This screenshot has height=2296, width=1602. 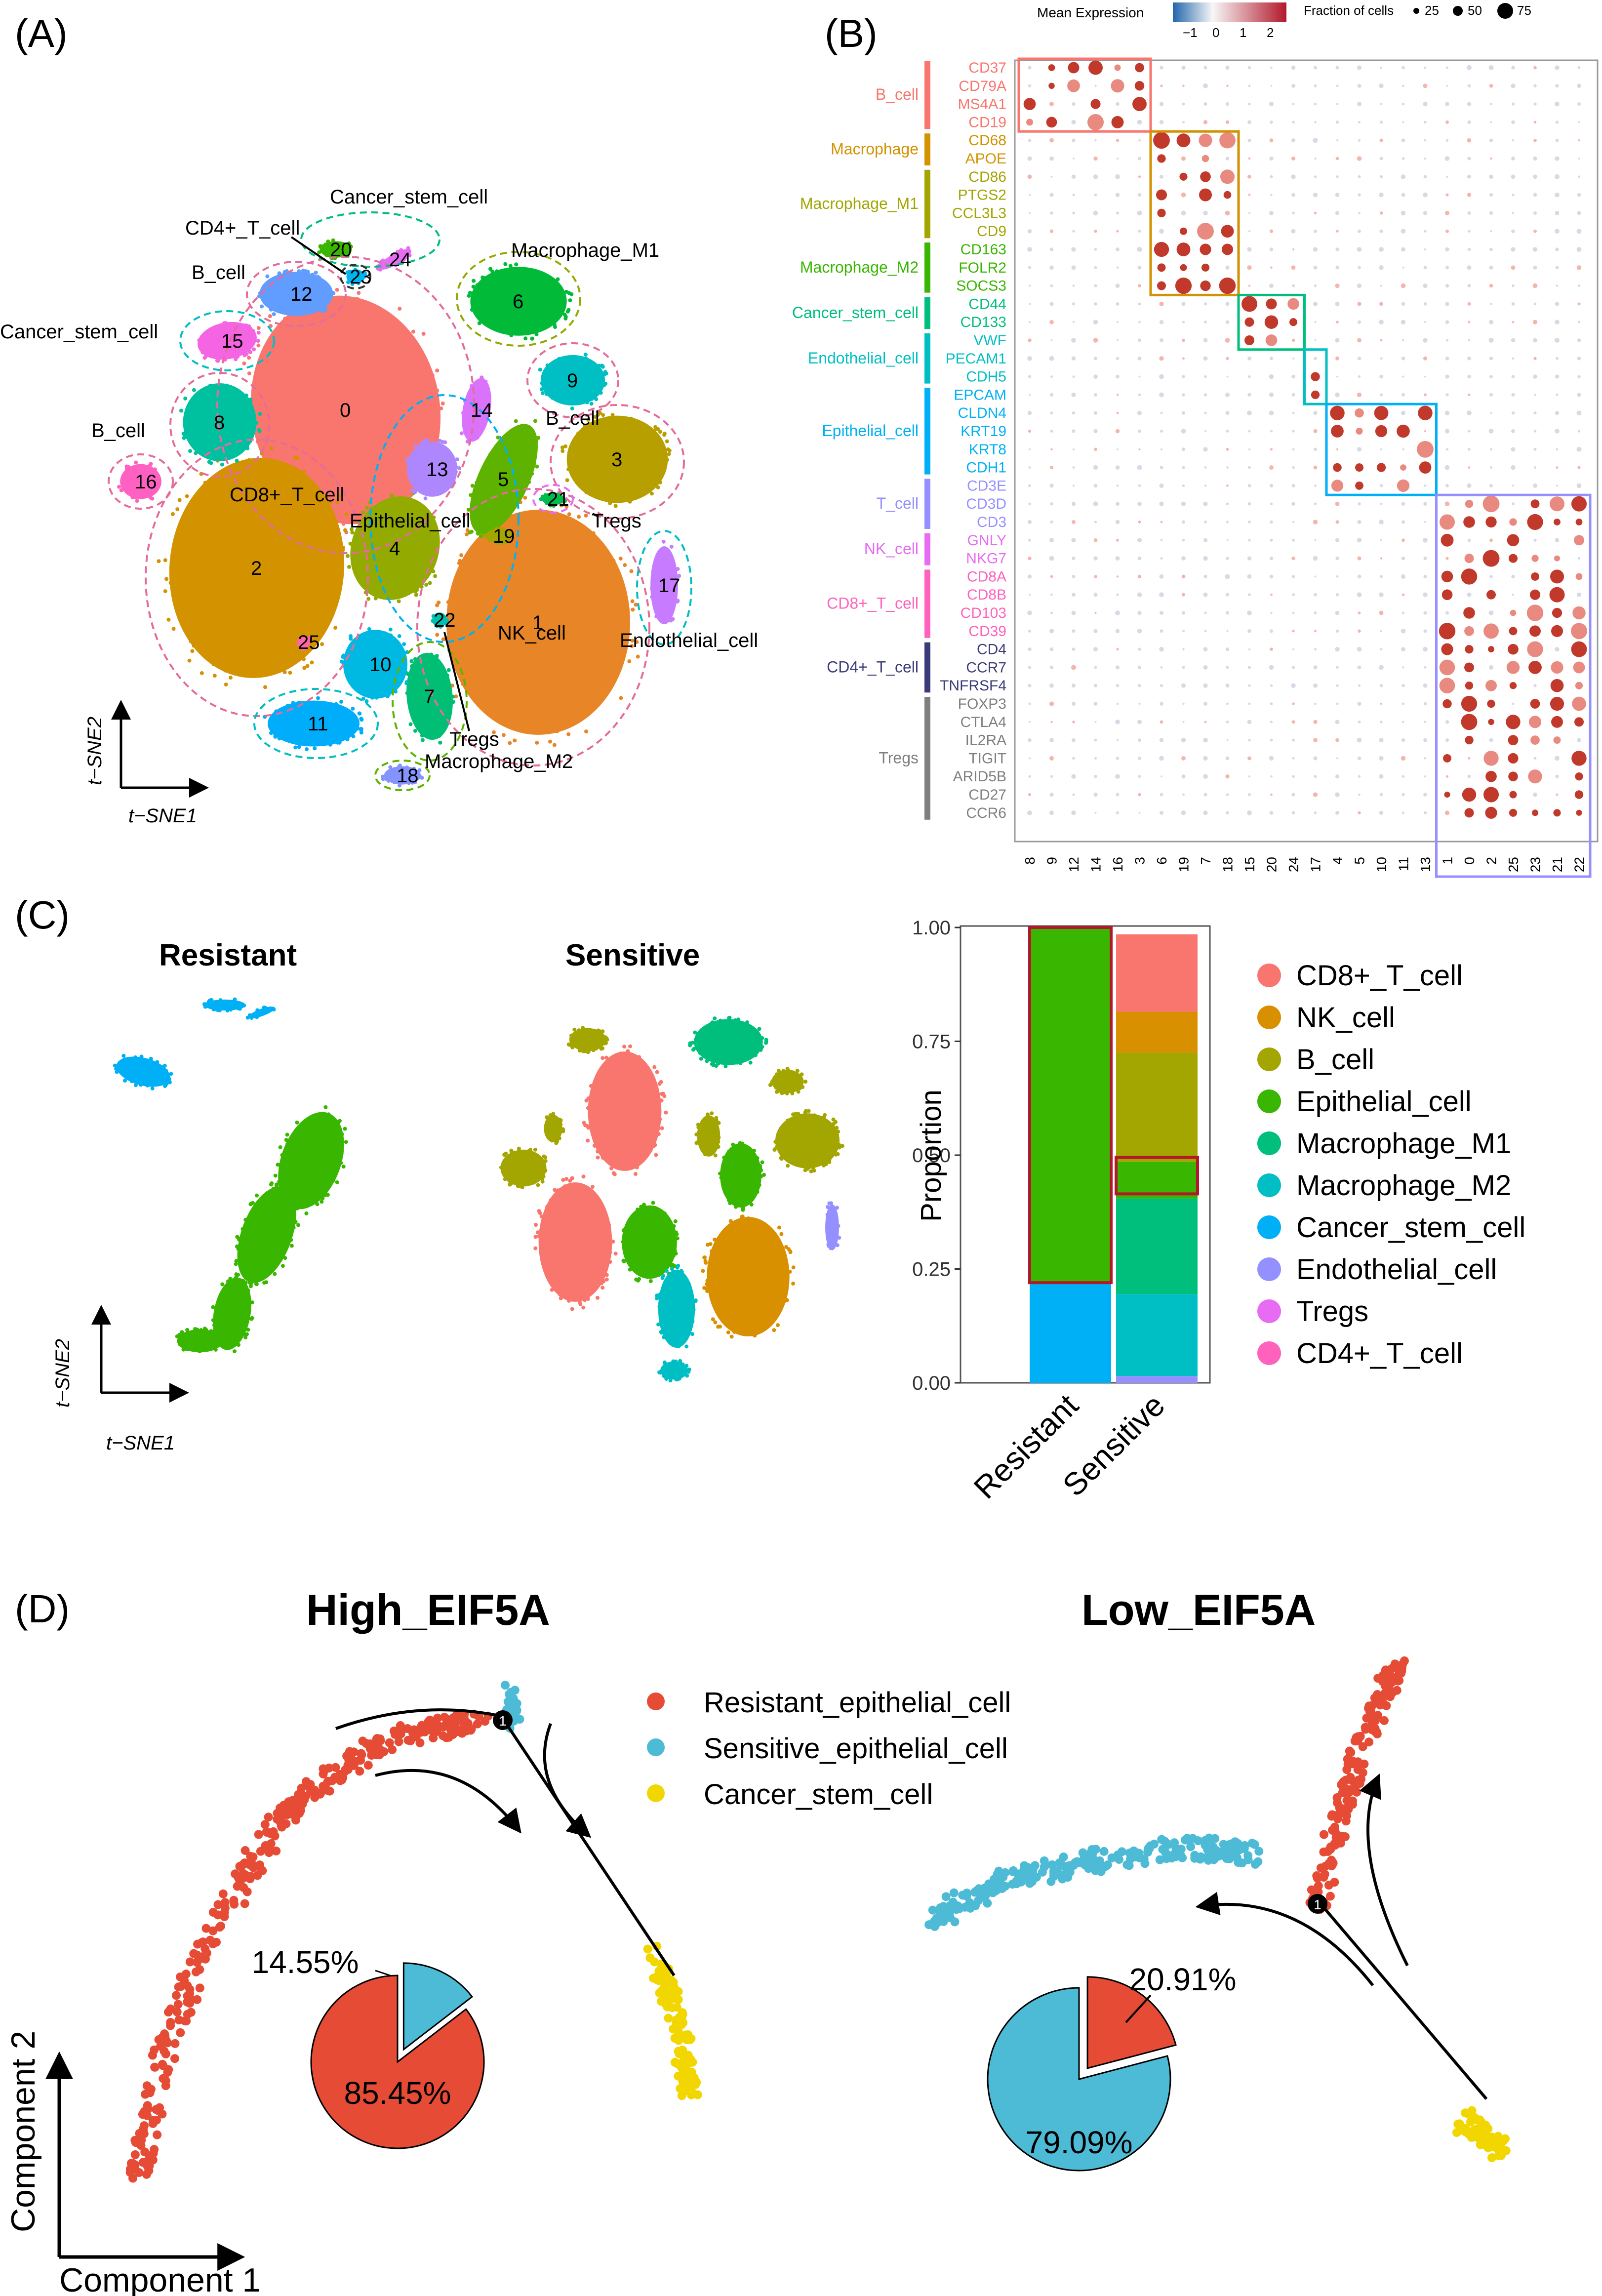 What do you see at coordinates (23, 2131) in the screenshot?
I see `panel-d-yaxis: Component 2` at bounding box center [23, 2131].